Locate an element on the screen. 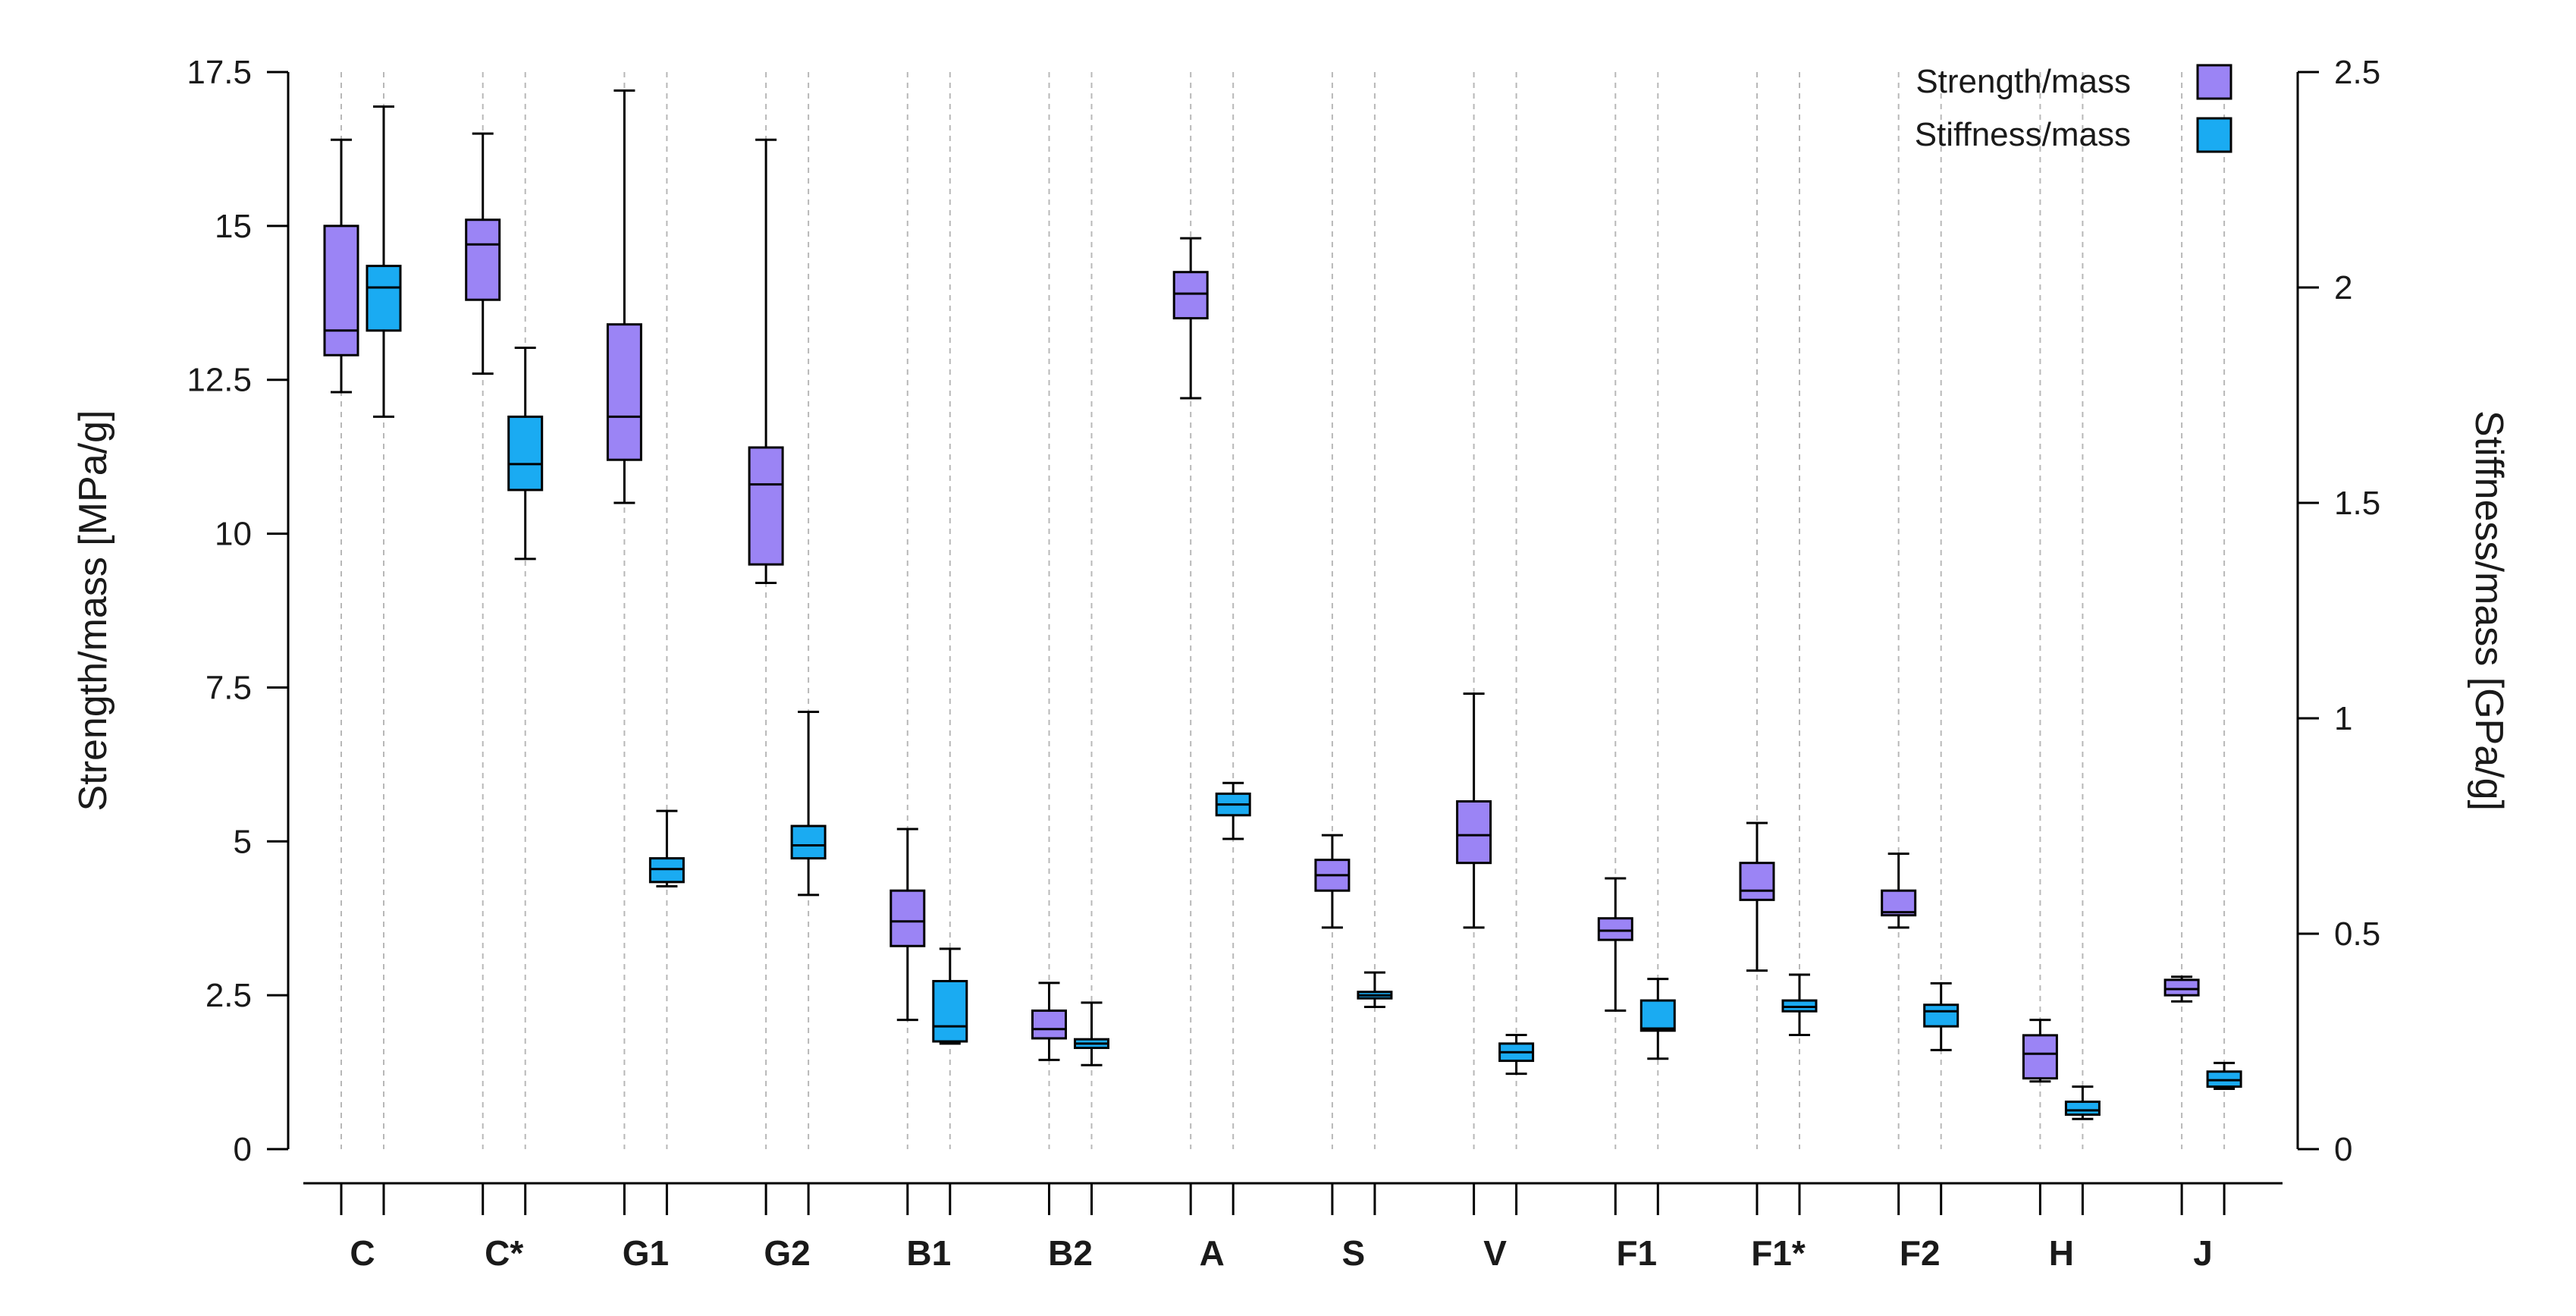  strength-box-G1 is located at coordinates (624, 296).